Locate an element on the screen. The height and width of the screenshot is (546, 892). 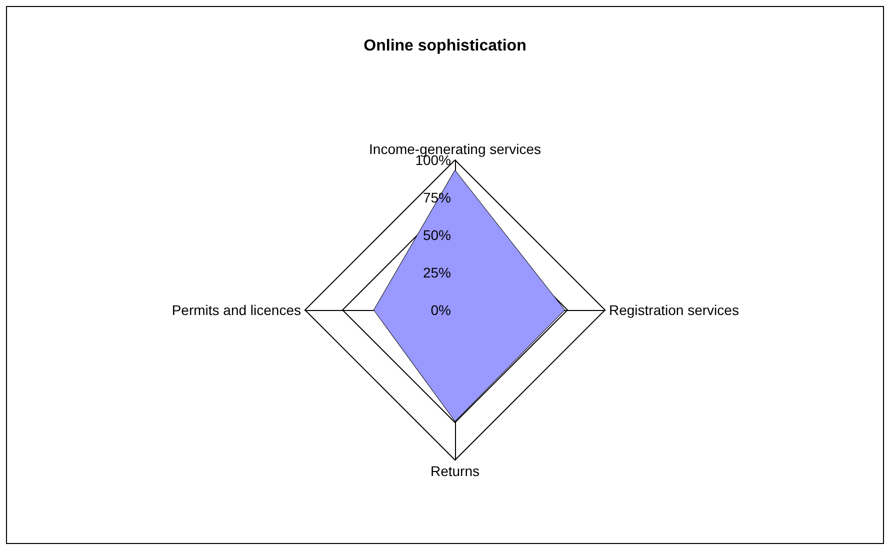
spoke-label: Returns is located at coordinates (455, 471).